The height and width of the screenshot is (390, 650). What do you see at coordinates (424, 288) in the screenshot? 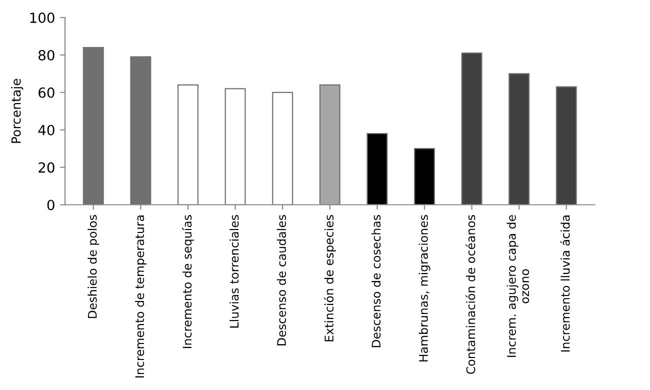
I see `x-tick-label: Hambrunas, migraciones` at bounding box center [424, 288].